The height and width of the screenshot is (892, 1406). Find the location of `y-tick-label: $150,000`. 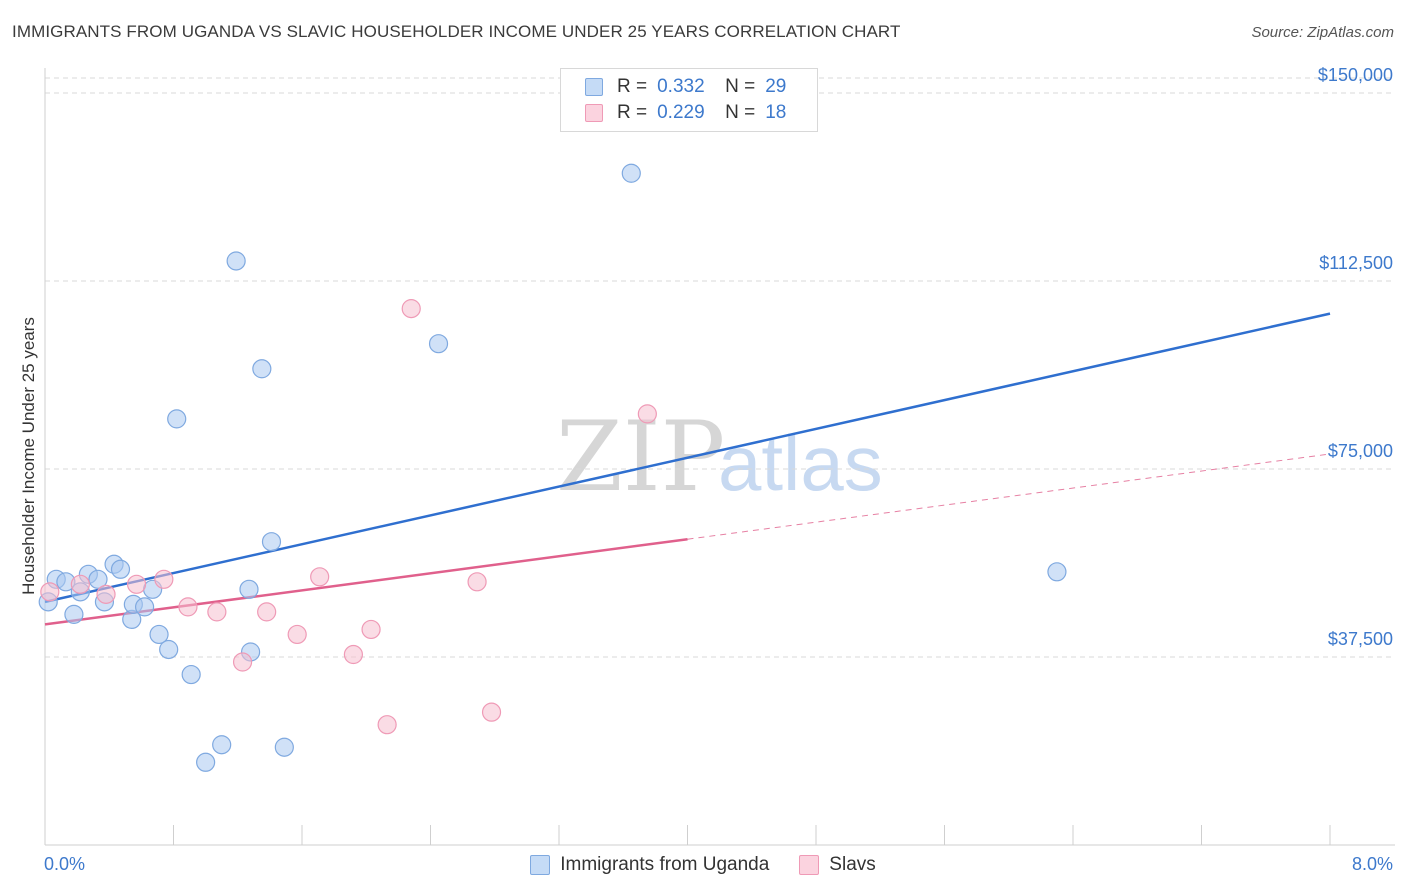

y-tick-label: $150,000 is located at coordinates (1355, 75).